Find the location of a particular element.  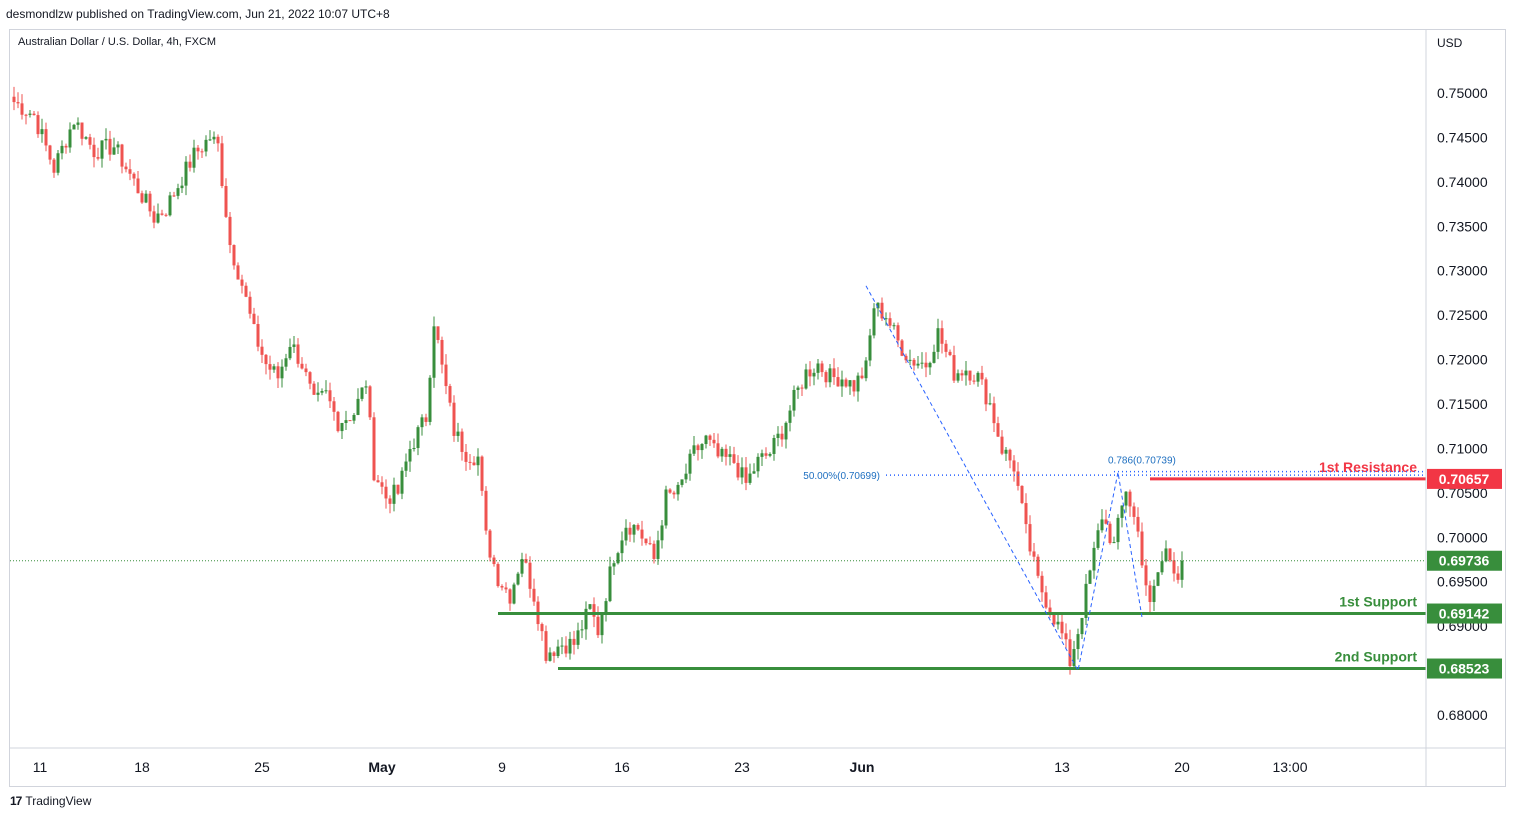

time-tick-label: 13 is located at coordinates (1062, 767).